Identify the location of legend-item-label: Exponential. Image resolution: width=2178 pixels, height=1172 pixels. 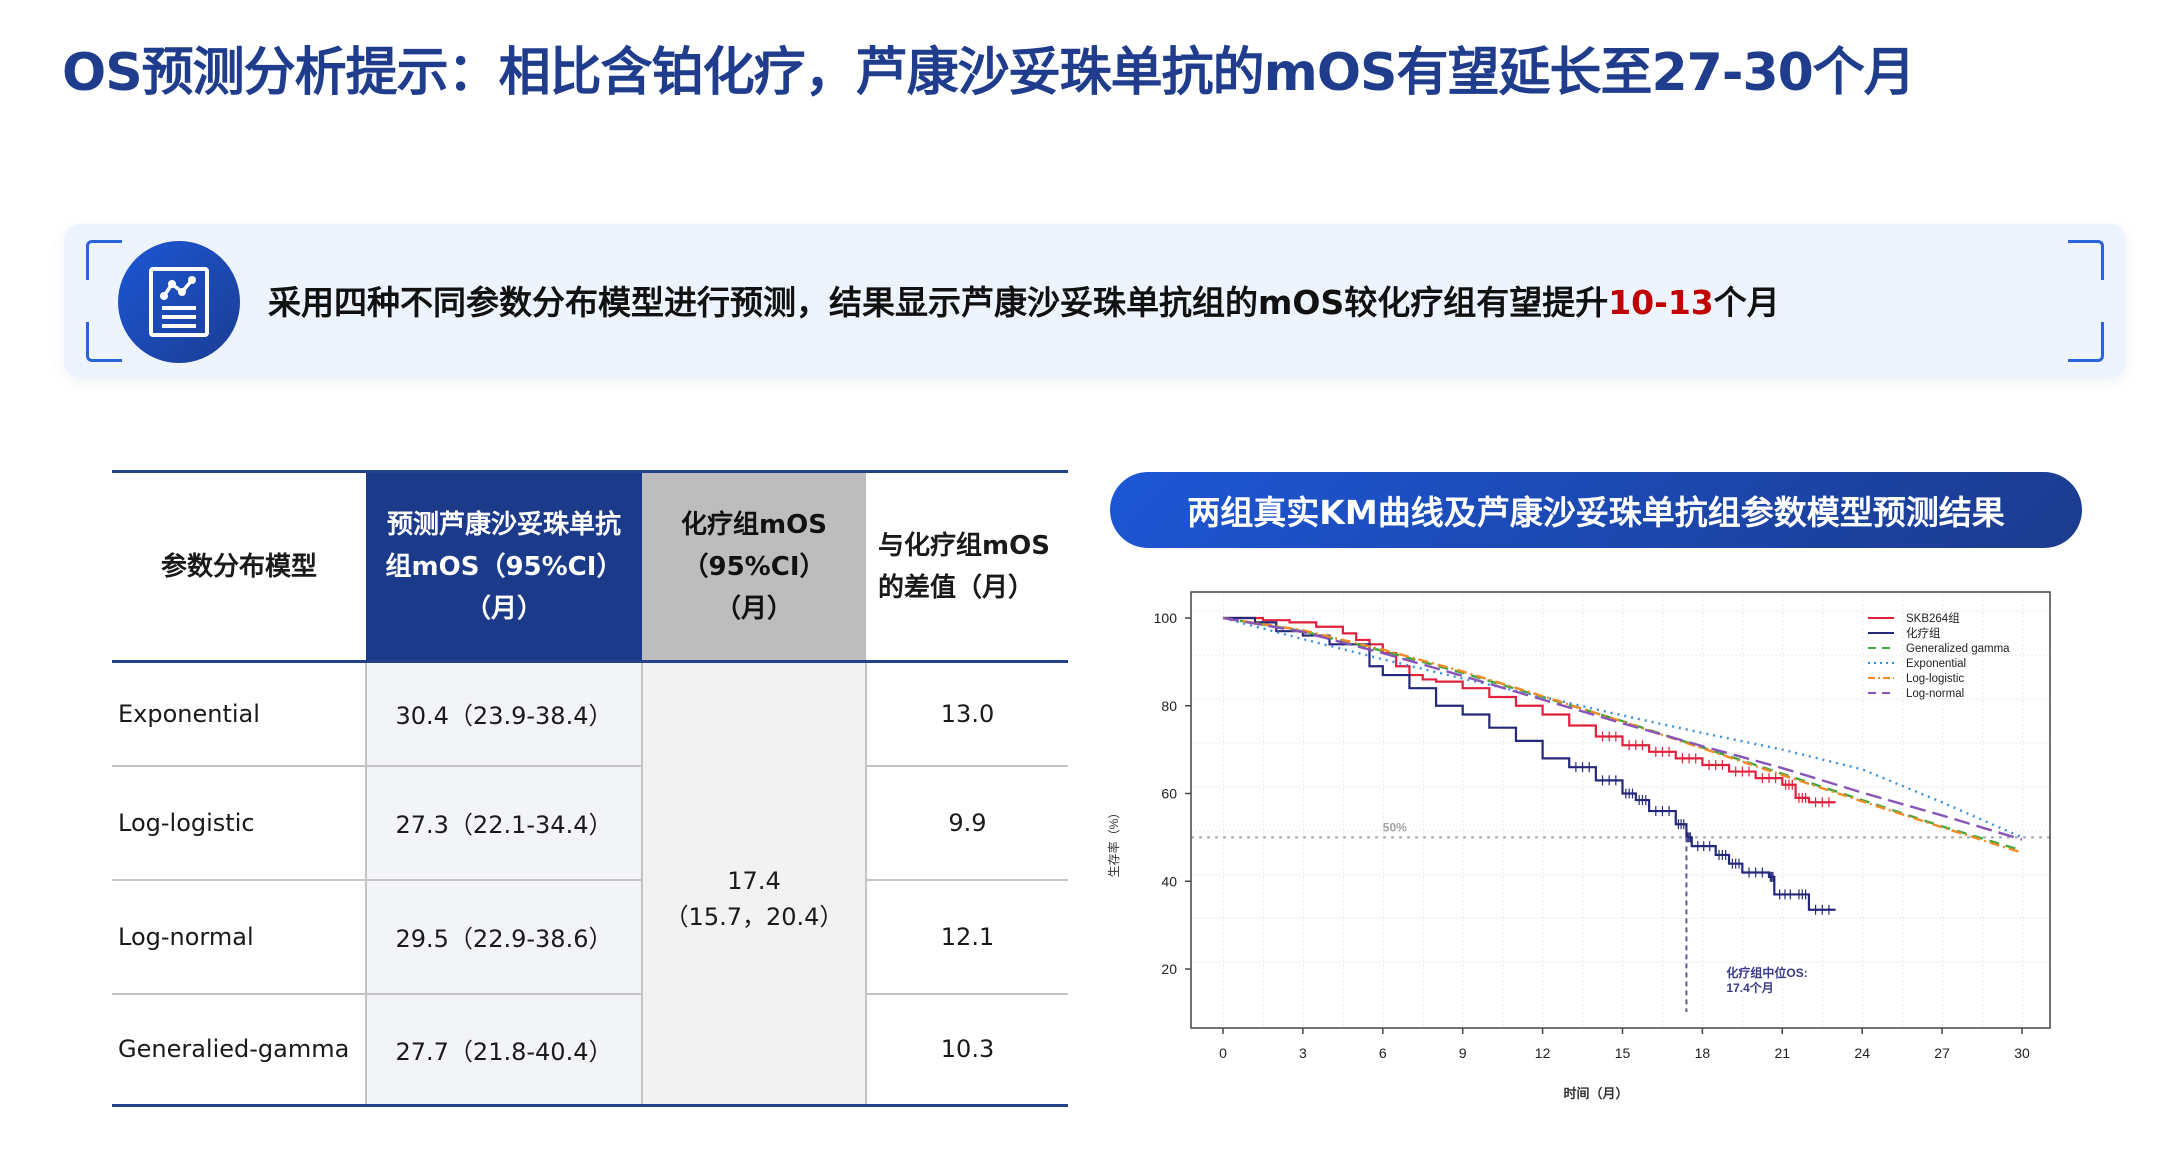
(1936, 664).